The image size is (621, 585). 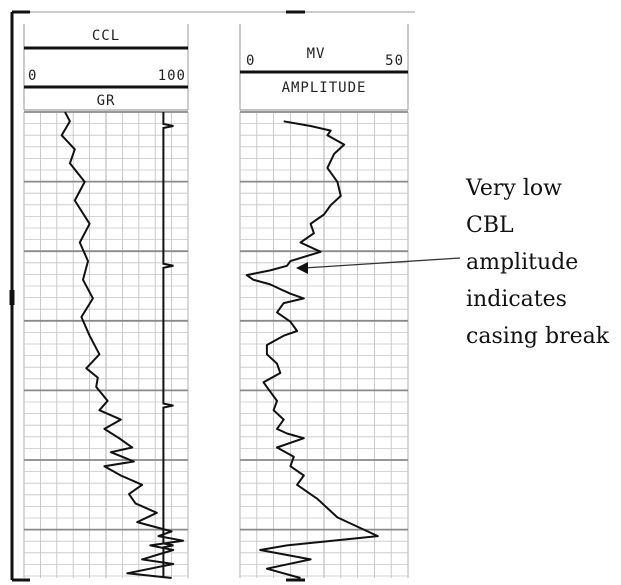 What do you see at coordinates (168, 345) in the screenshot?
I see `ccl-curve` at bounding box center [168, 345].